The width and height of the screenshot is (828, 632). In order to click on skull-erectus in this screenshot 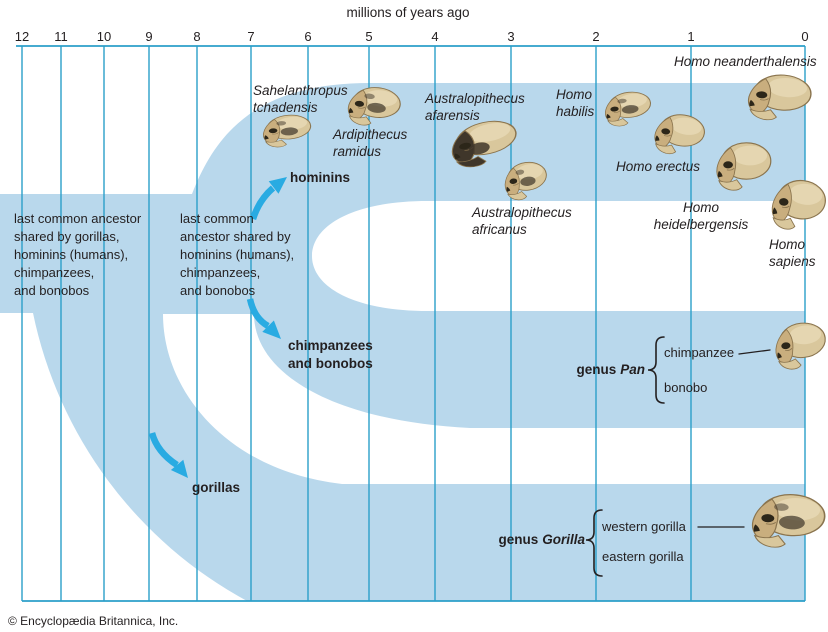, I will do `click(679, 134)`.